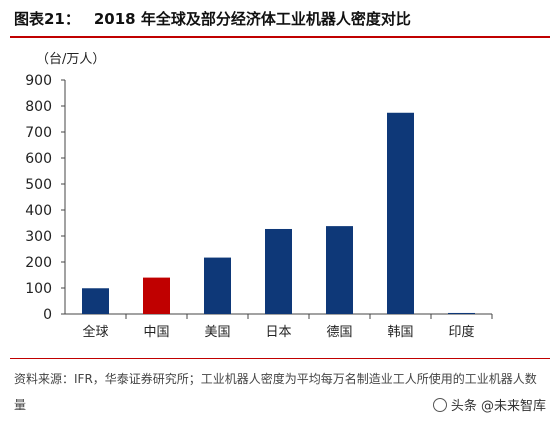 Image resolution: width=558 pixels, height=427 pixels. Describe the element at coordinates (280, 358) in the screenshot. I see `source-divider` at that location.